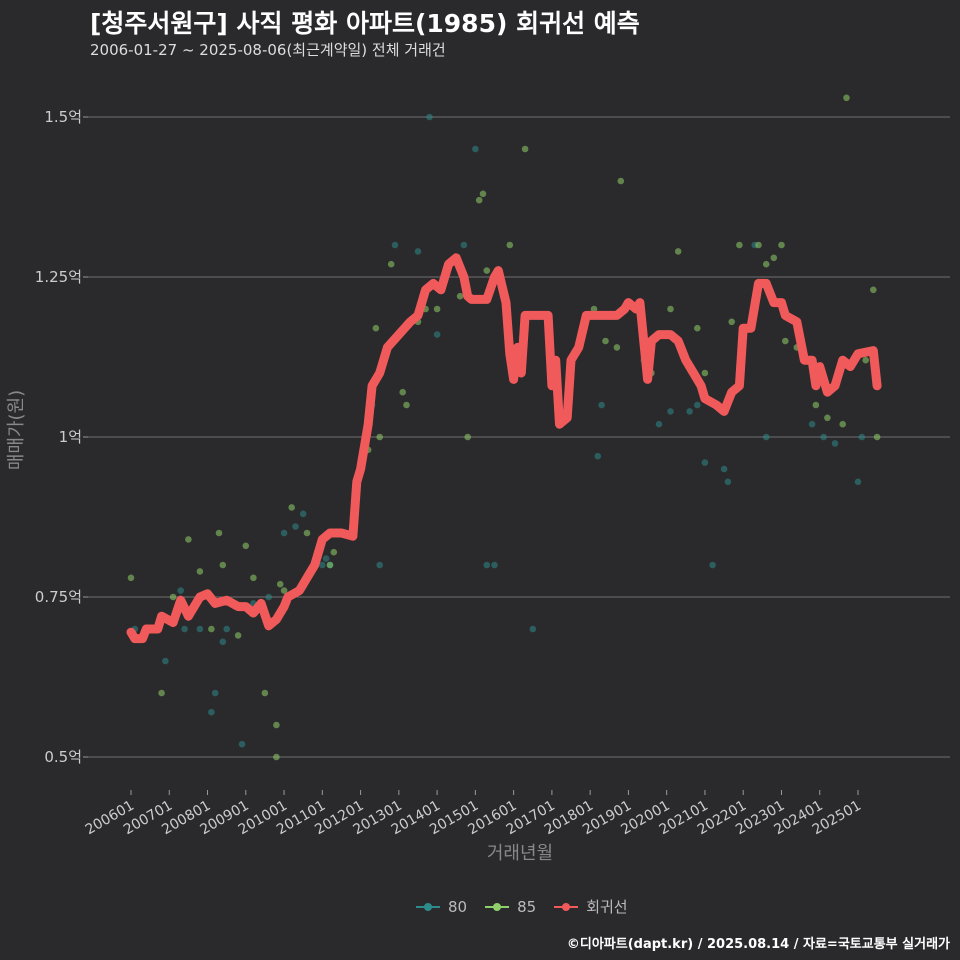  I want to click on legend-label-regression: 회귀선, so click(607, 907).